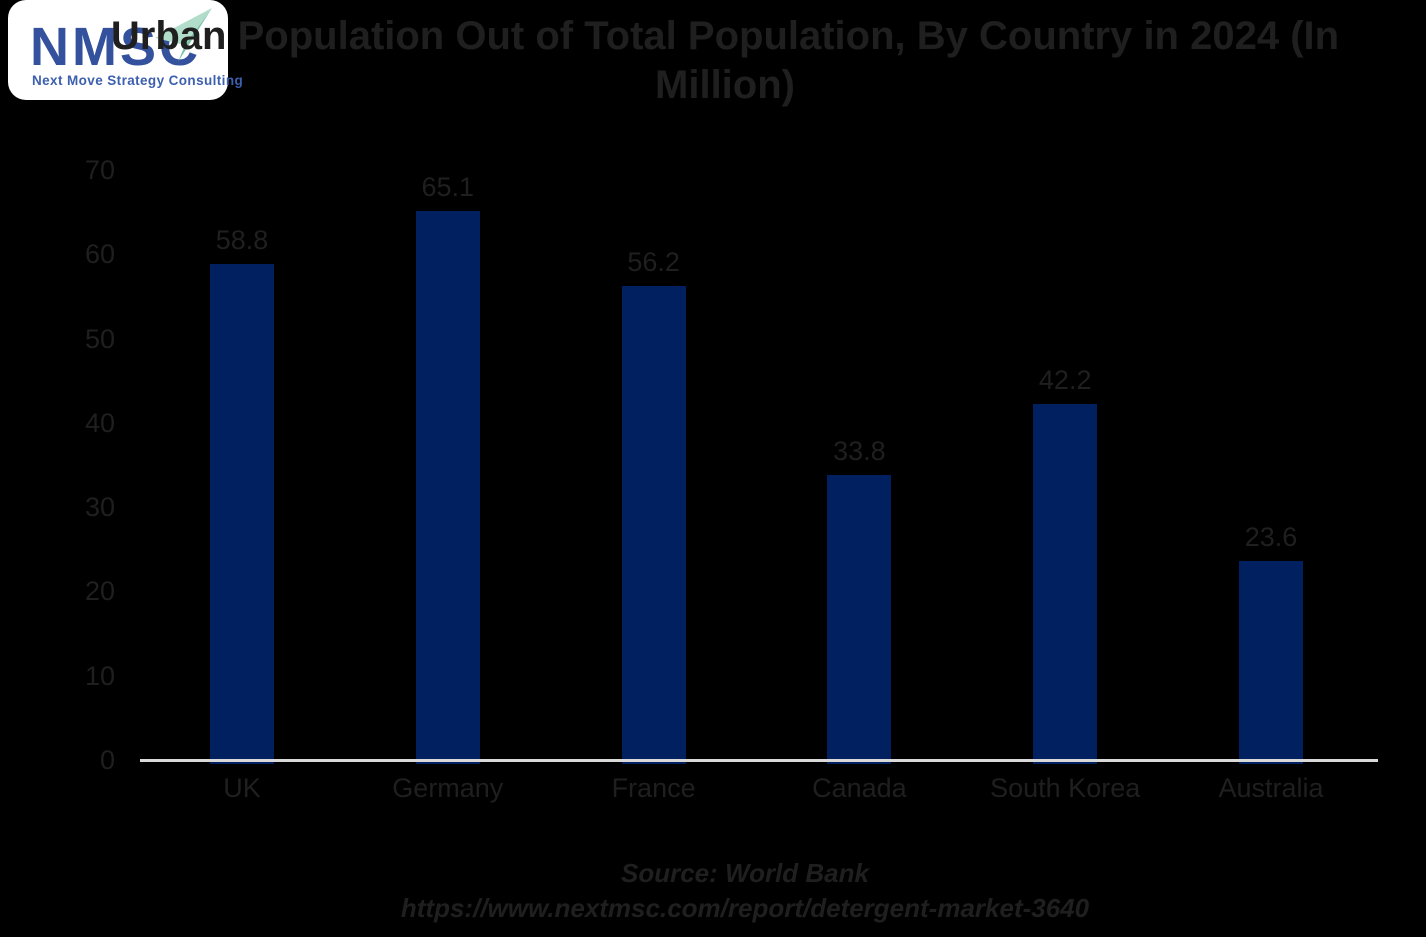 This screenshot has width=1426, height=937. I want to click on bar-germany, so click(447, 487).